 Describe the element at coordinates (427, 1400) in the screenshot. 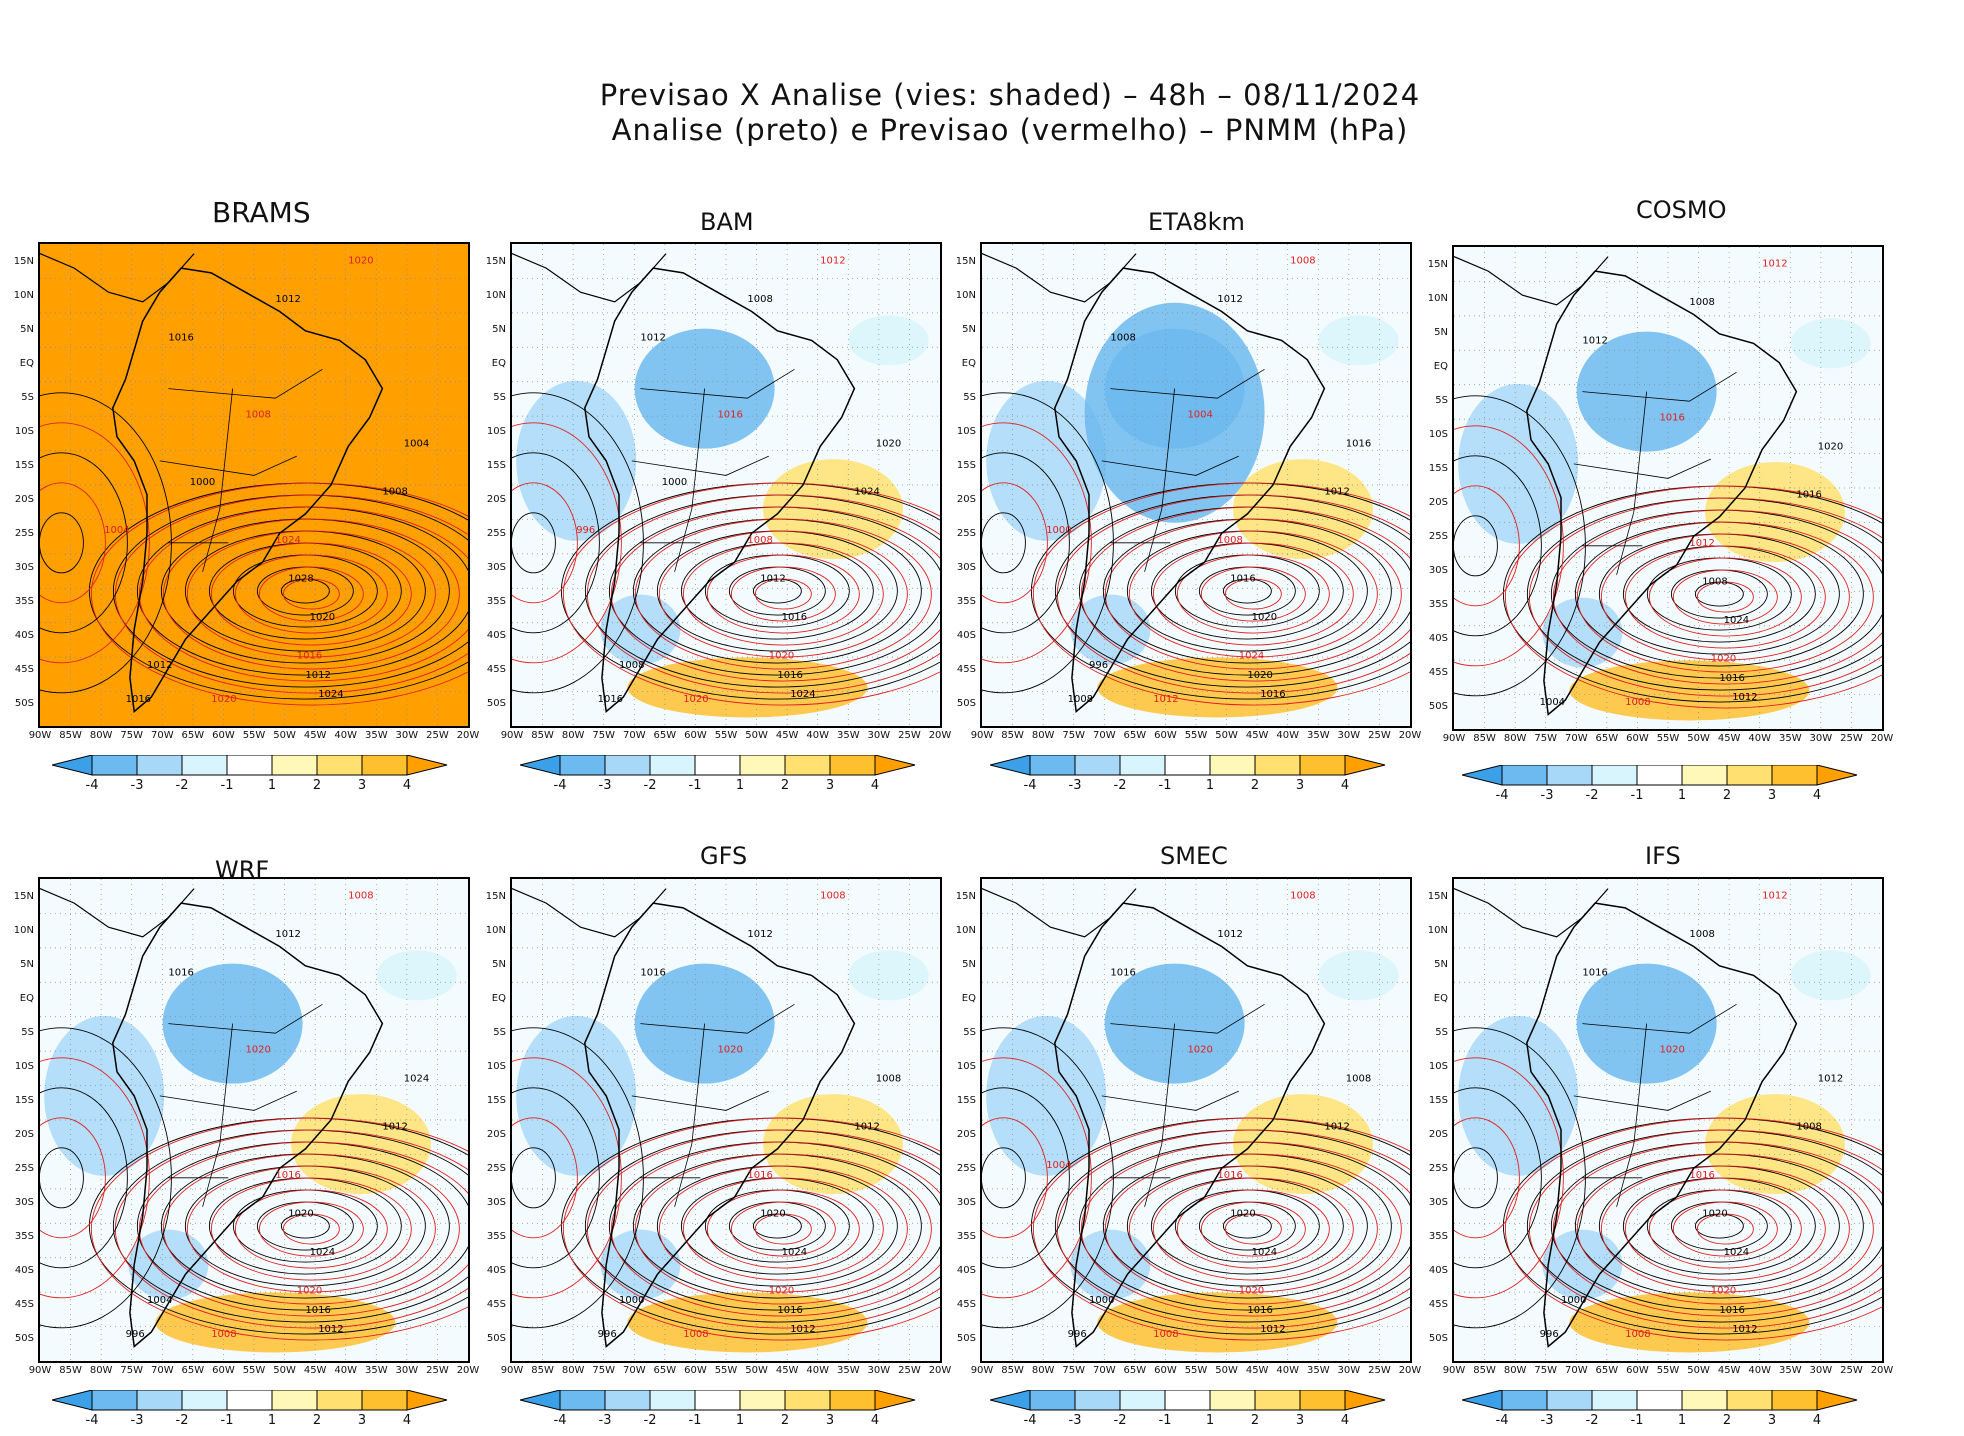

I see `colorbar-arrow-high` at that location.